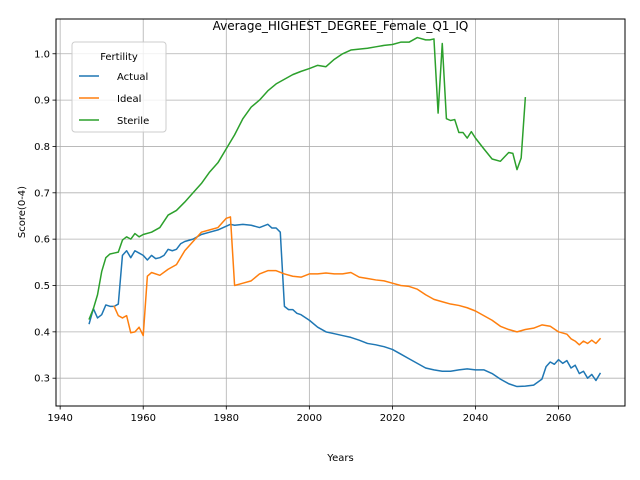  What do you see at coordinates (558, 418) in the screenshot?
I see `x-tick-label: 2060` at bounding box center [558, 418].